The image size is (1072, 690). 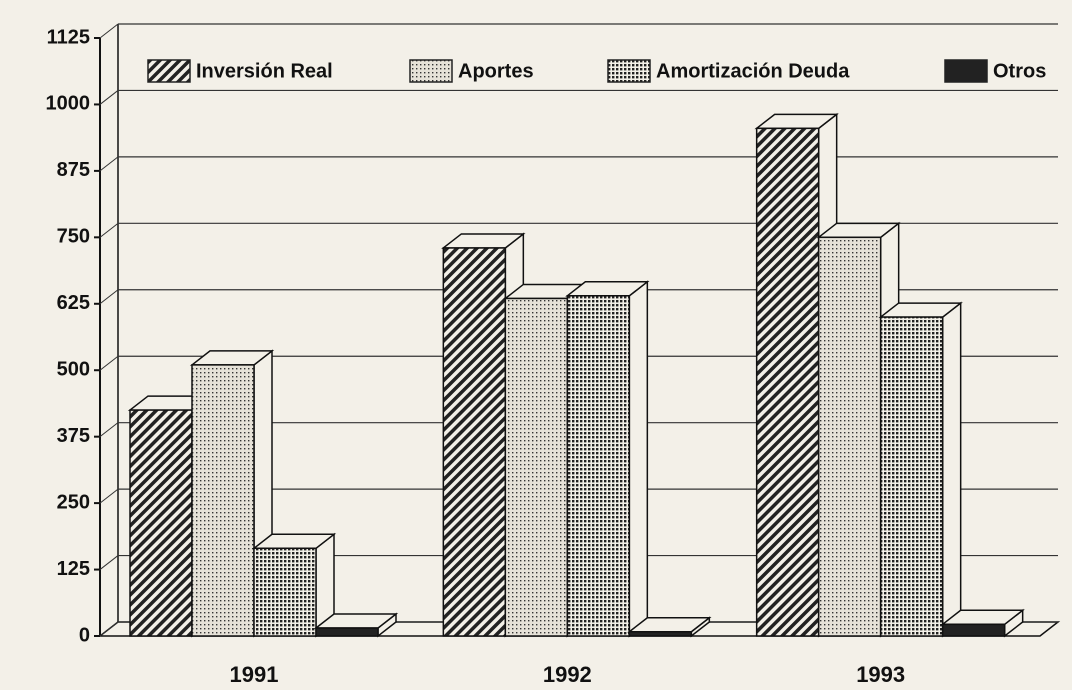 What do you see at coordinates (496, 71) in the screenshot?
I see `legend-label: Aportes` at bounding box center [496, 71].